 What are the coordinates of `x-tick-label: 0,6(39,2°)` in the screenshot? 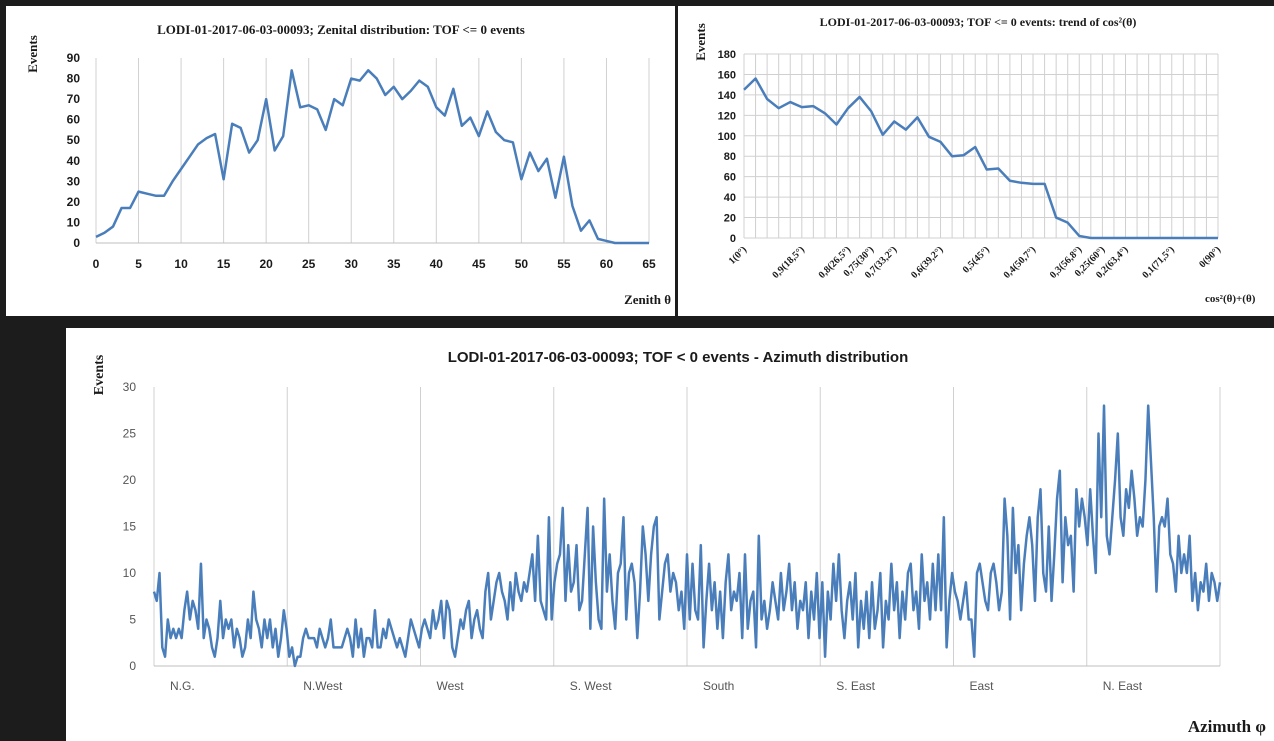 It's located at (927, 262).